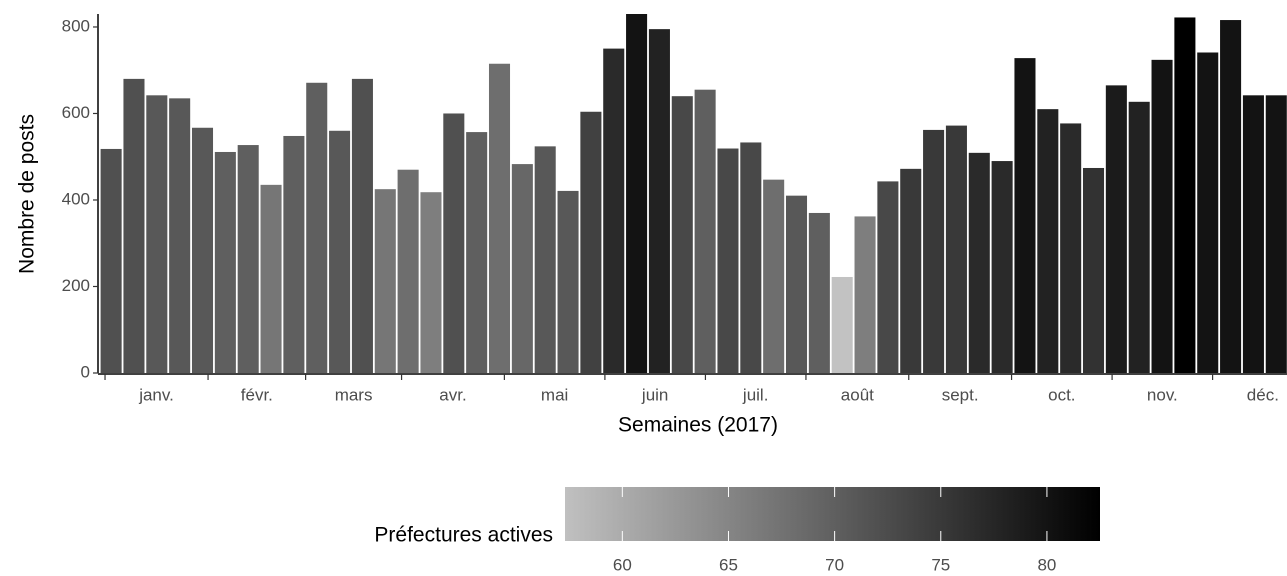 The image size is (1287, 576). Describe the element at coordinates (156, 394) in the screenshot. I see `x-tick-label: janv.` at that location.